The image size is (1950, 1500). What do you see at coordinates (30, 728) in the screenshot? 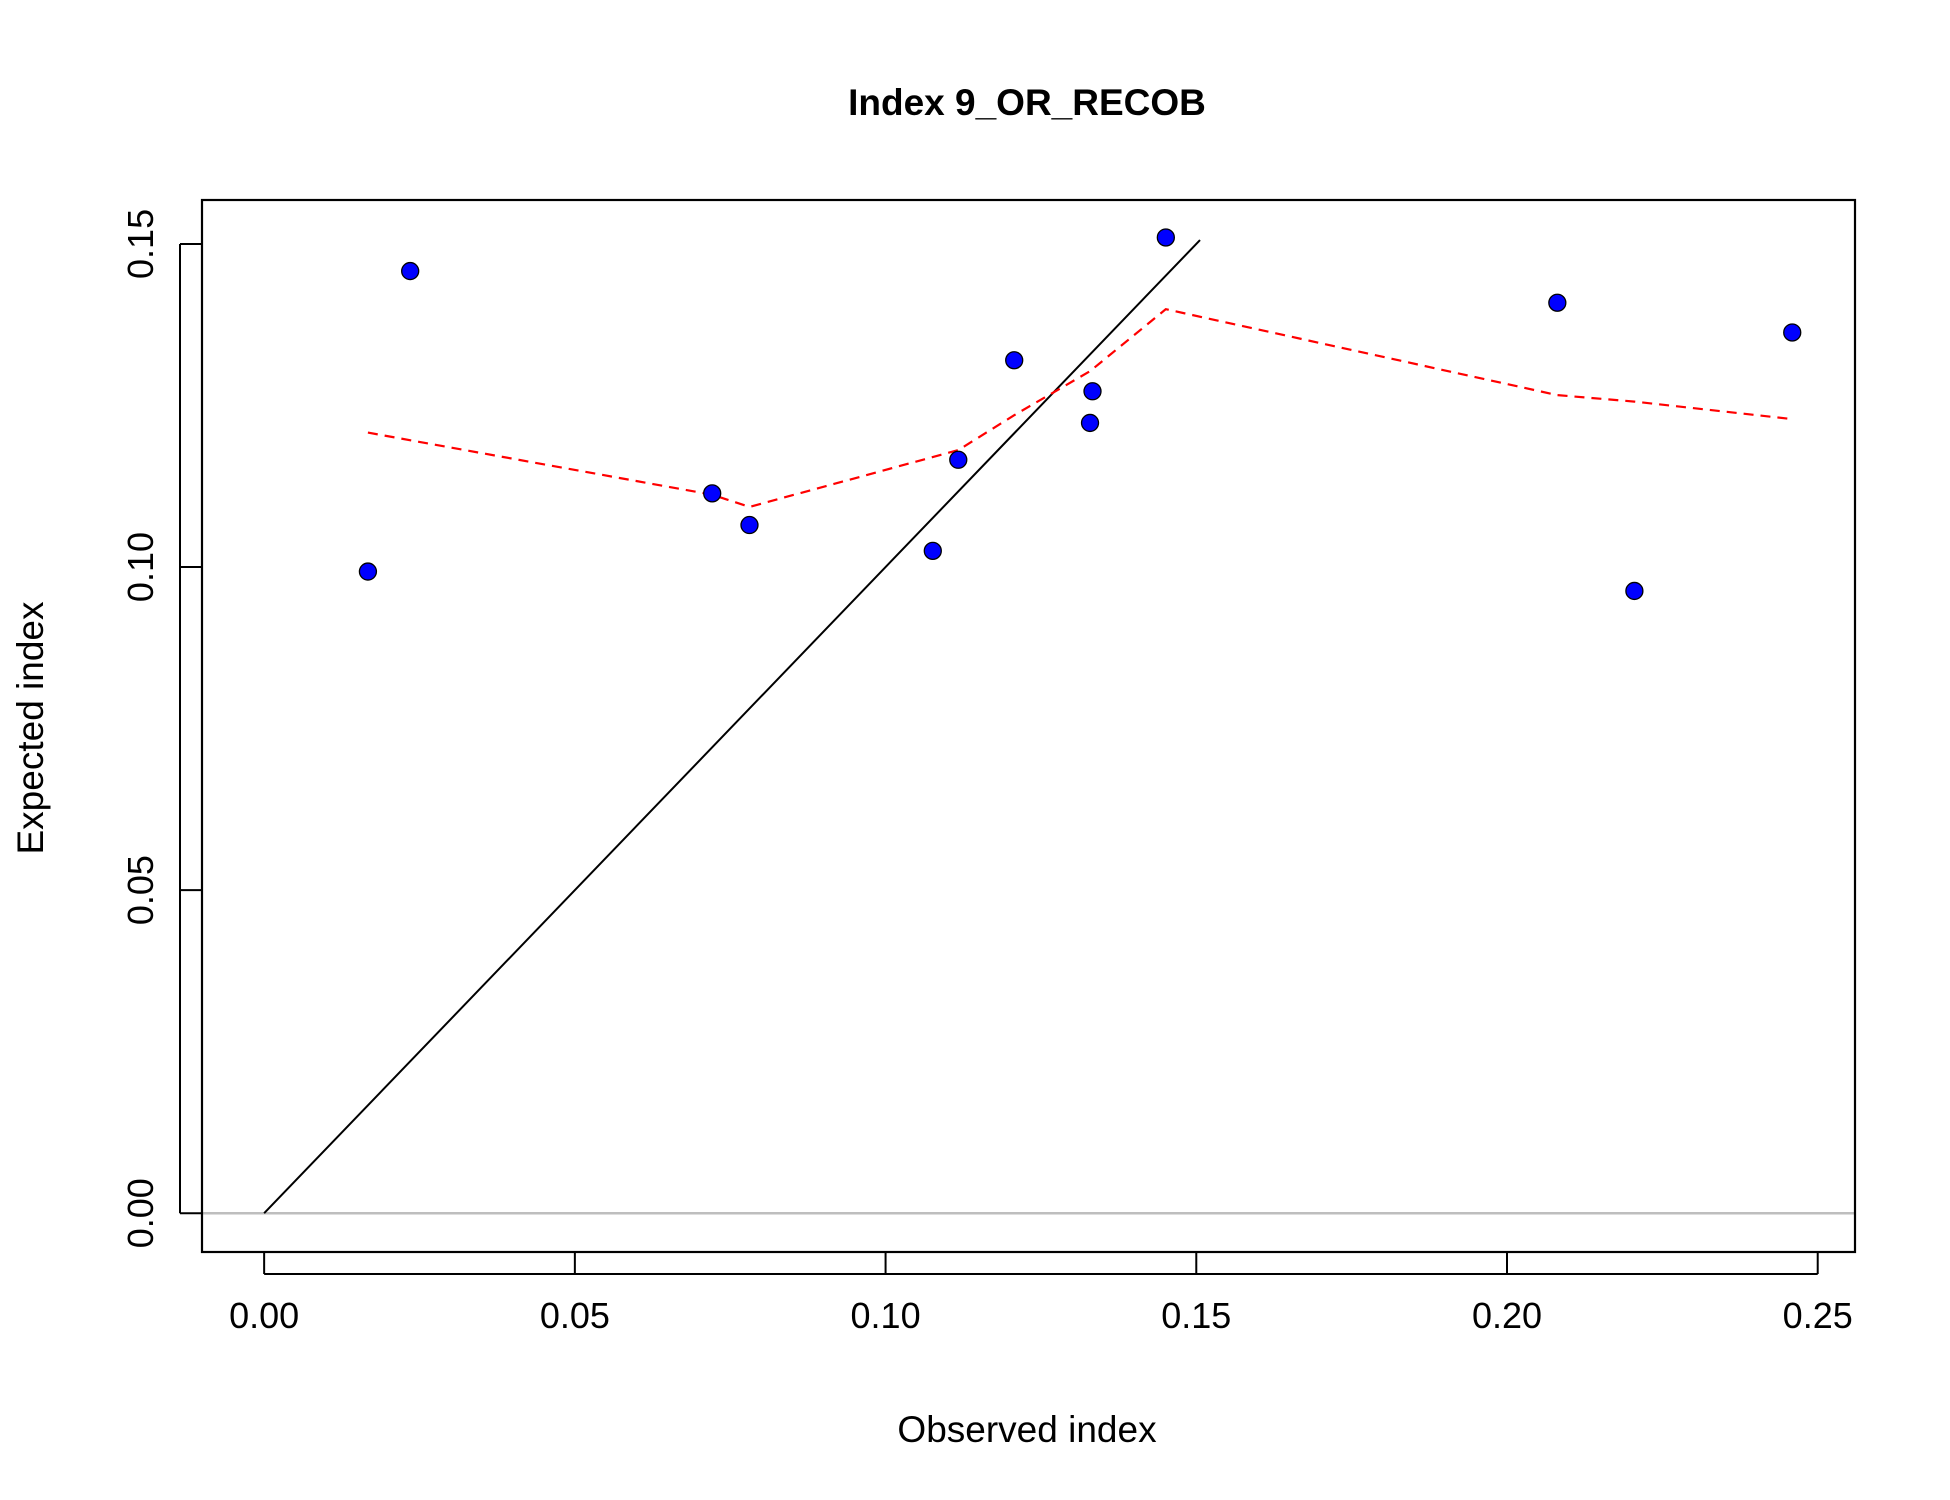
I see `y-axis-label: Expected index` at bounding box center [30, 728].